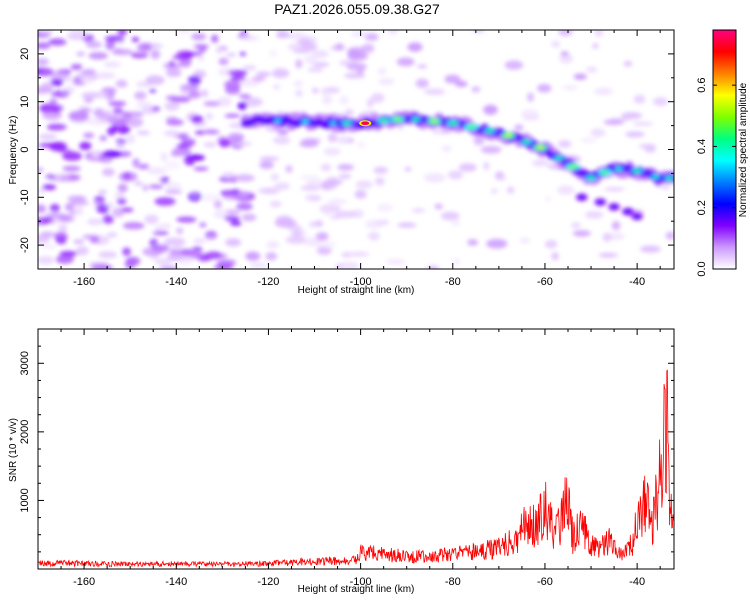 This screenshot has height=600, width=750. Describe the element at coordinates (357, 9) in the screenshot. I see `chart-title: PAZ1.2026.055.09.38.G27` at that location.